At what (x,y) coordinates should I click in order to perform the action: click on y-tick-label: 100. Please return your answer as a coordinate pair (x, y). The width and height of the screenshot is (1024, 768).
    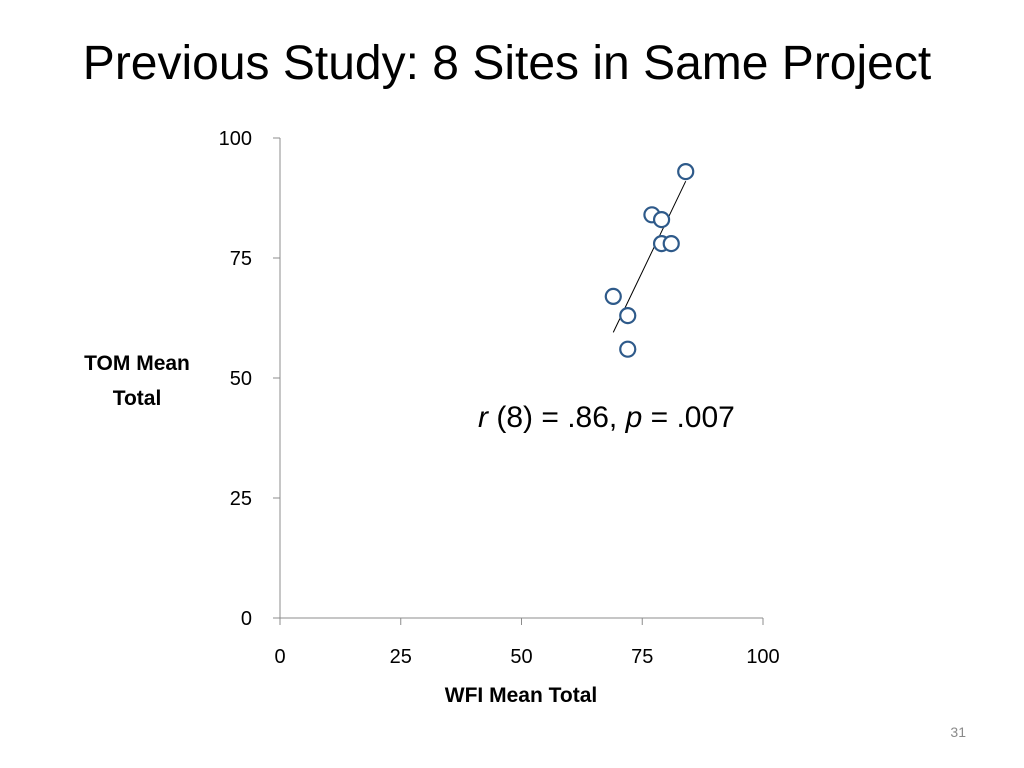
    Looking at the image, I should click on (235, 139).